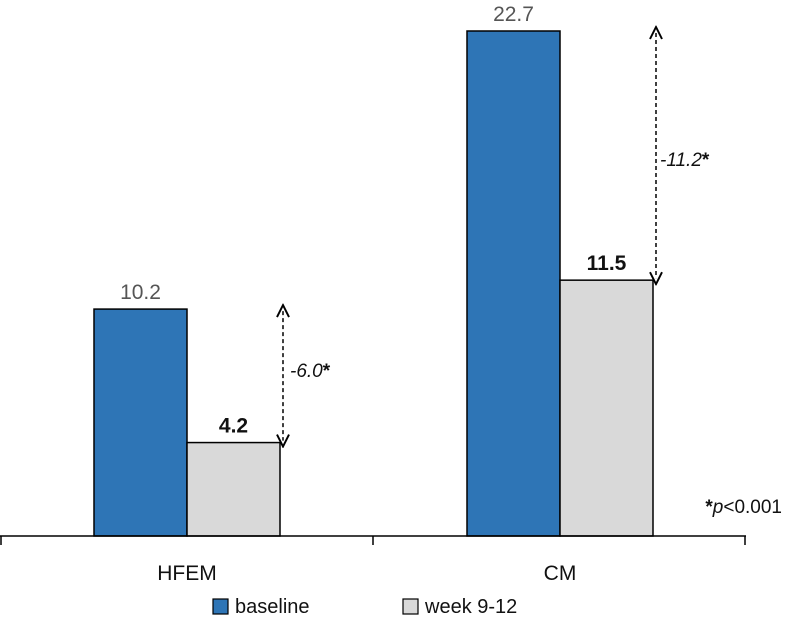  Describe the element at coordinates (364, 607) in the screenshot. I see `legend: baseline week 9-12` at that location.